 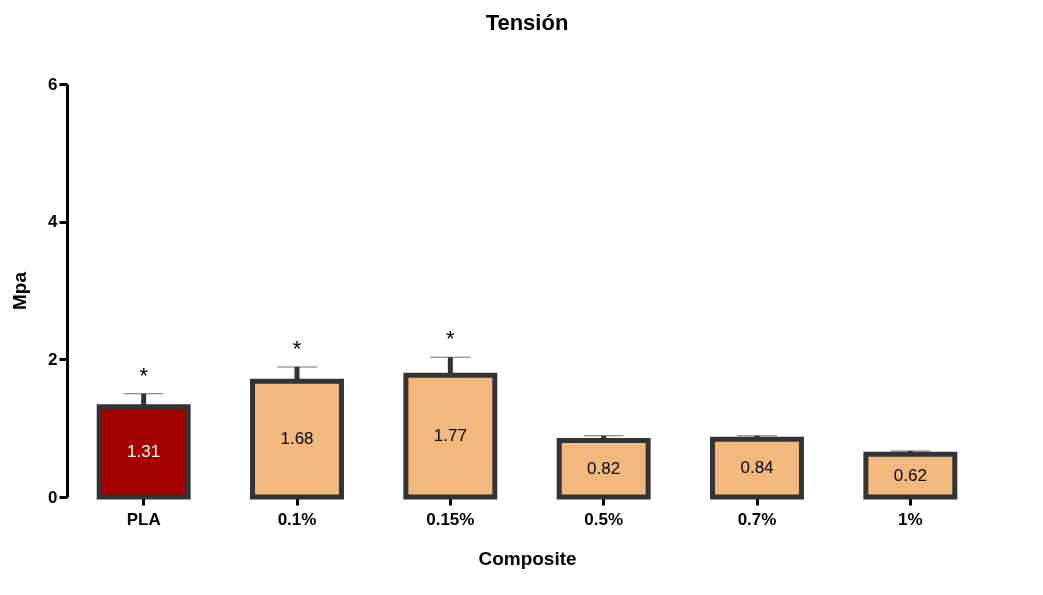 I want to click on data-label: 1.77, so click(x=450, y=436).